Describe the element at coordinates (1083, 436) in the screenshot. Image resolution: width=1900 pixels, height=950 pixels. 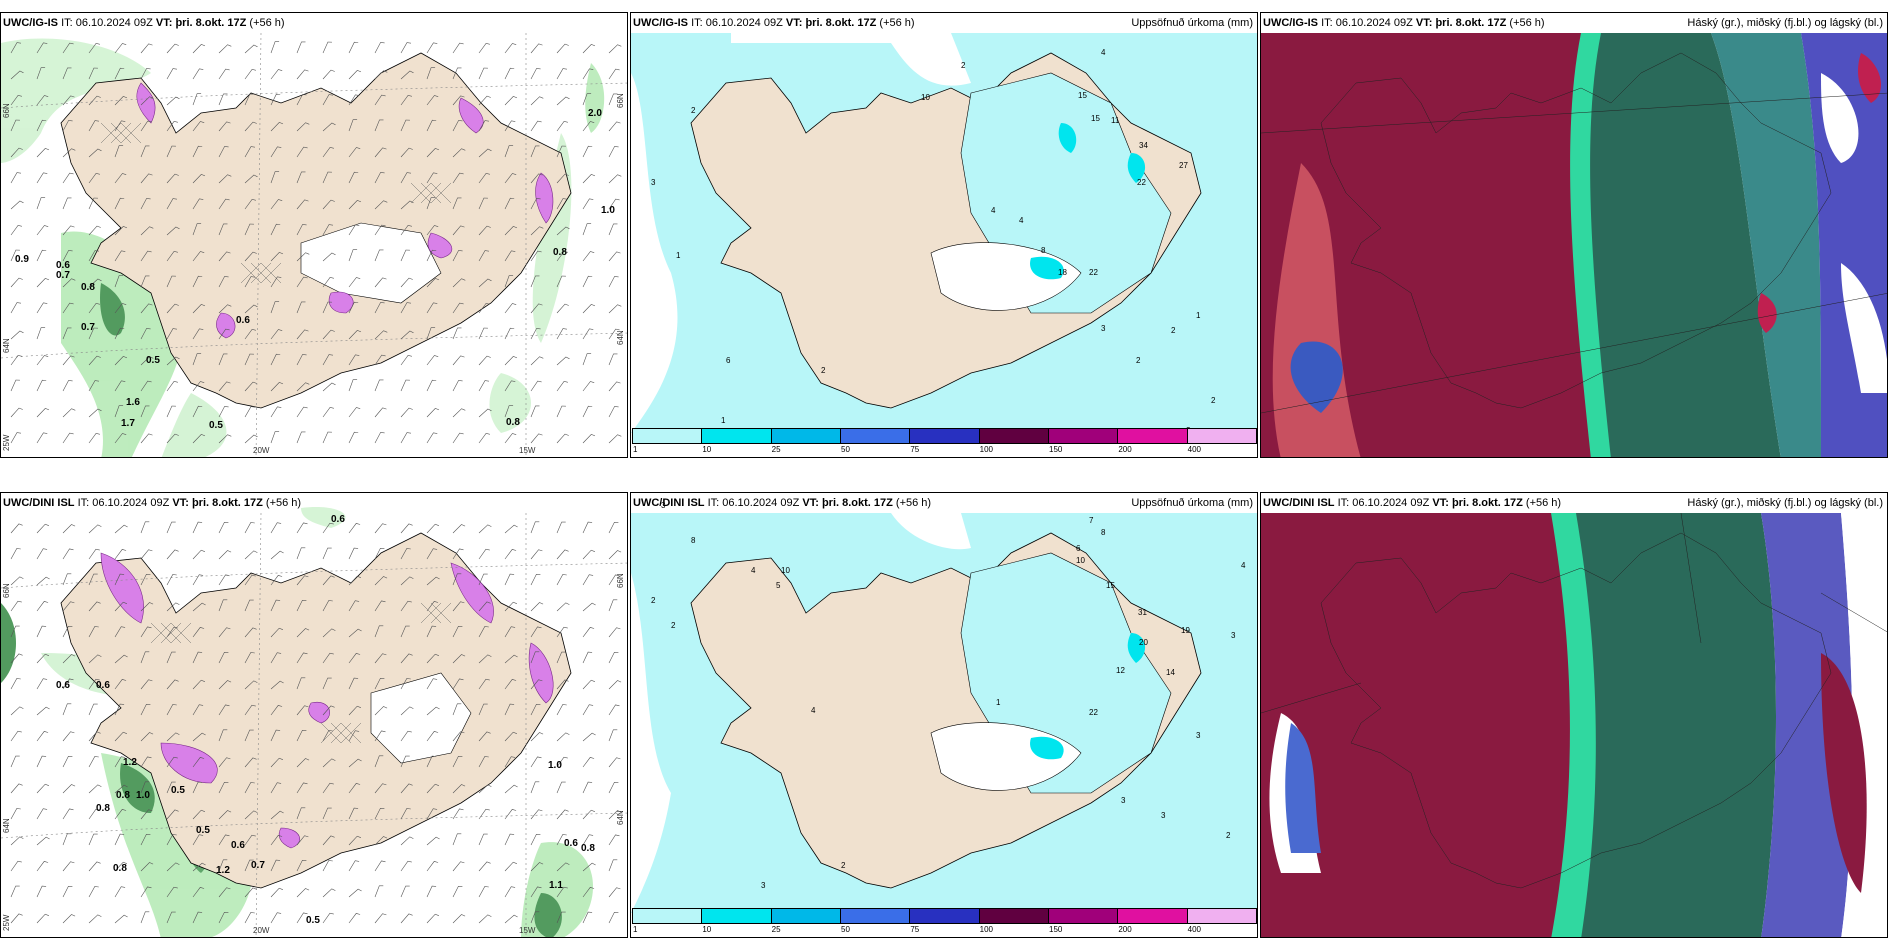
I see `colorbar-segment` at that location.